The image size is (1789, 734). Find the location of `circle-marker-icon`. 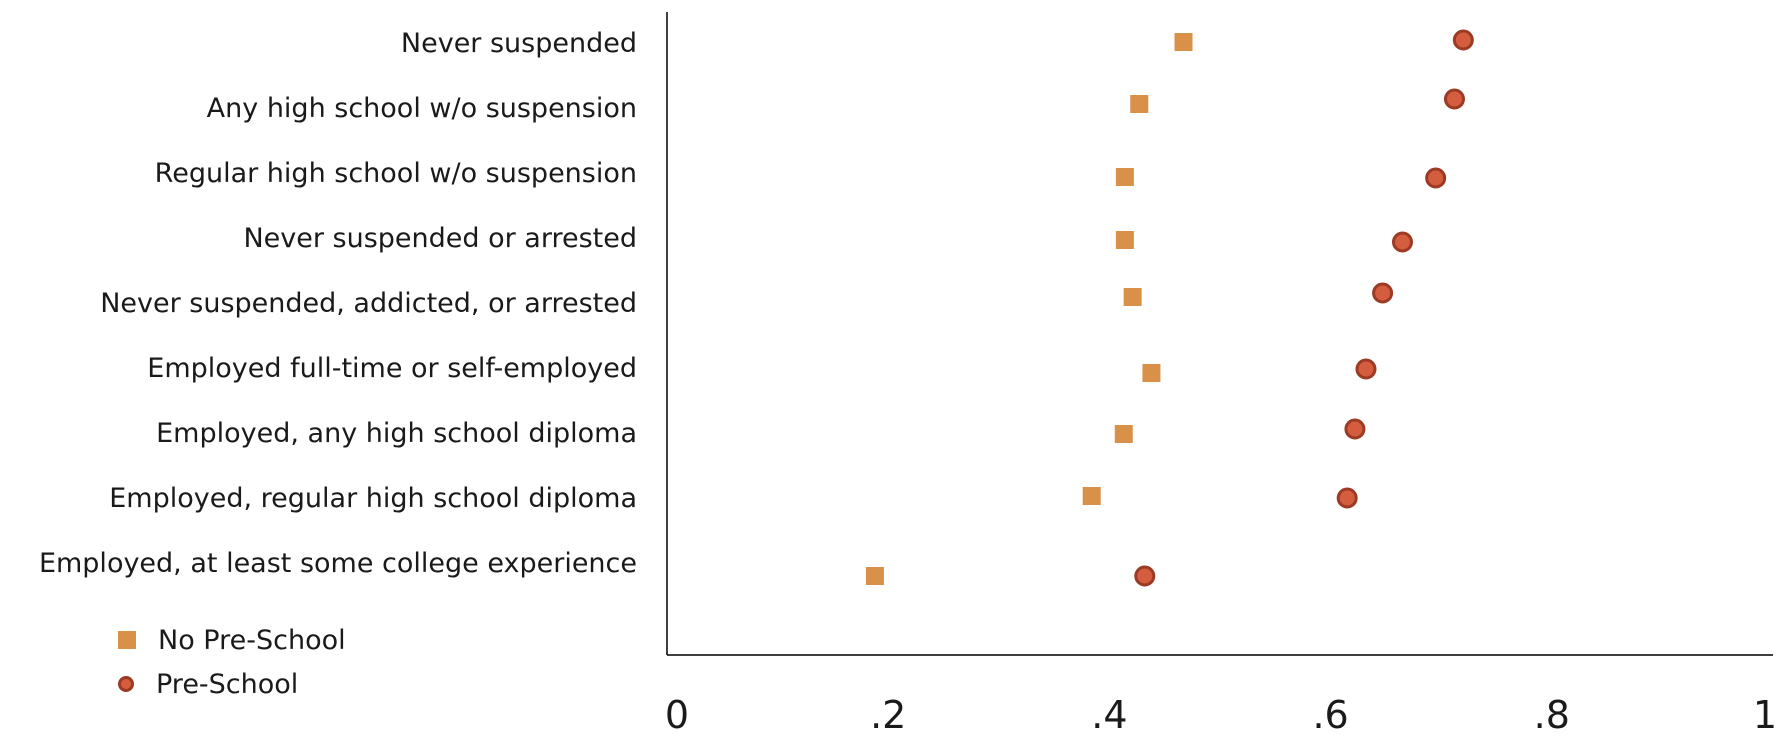

circle-marker-icon is located at coordinates (126, 684).